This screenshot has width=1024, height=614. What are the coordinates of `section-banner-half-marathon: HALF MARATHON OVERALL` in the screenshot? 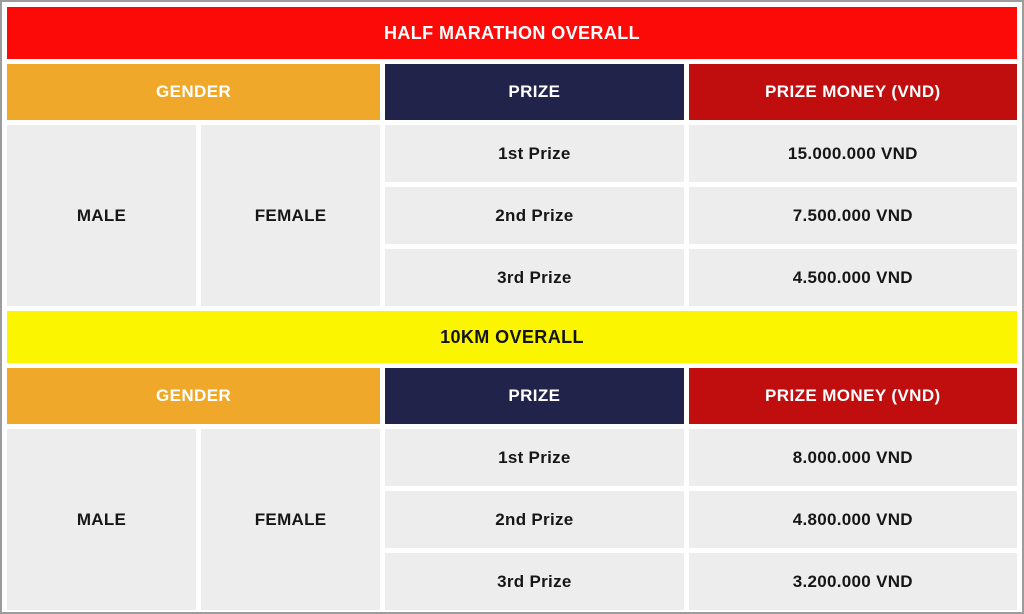 It's located at (512, 33).